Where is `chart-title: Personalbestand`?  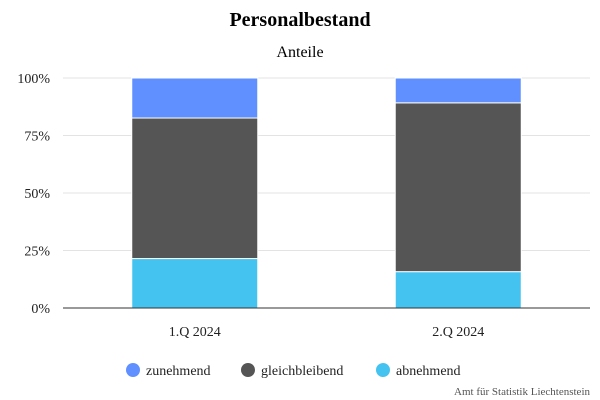 chart-title: Personalbestand is located at coordinates (299, 20).